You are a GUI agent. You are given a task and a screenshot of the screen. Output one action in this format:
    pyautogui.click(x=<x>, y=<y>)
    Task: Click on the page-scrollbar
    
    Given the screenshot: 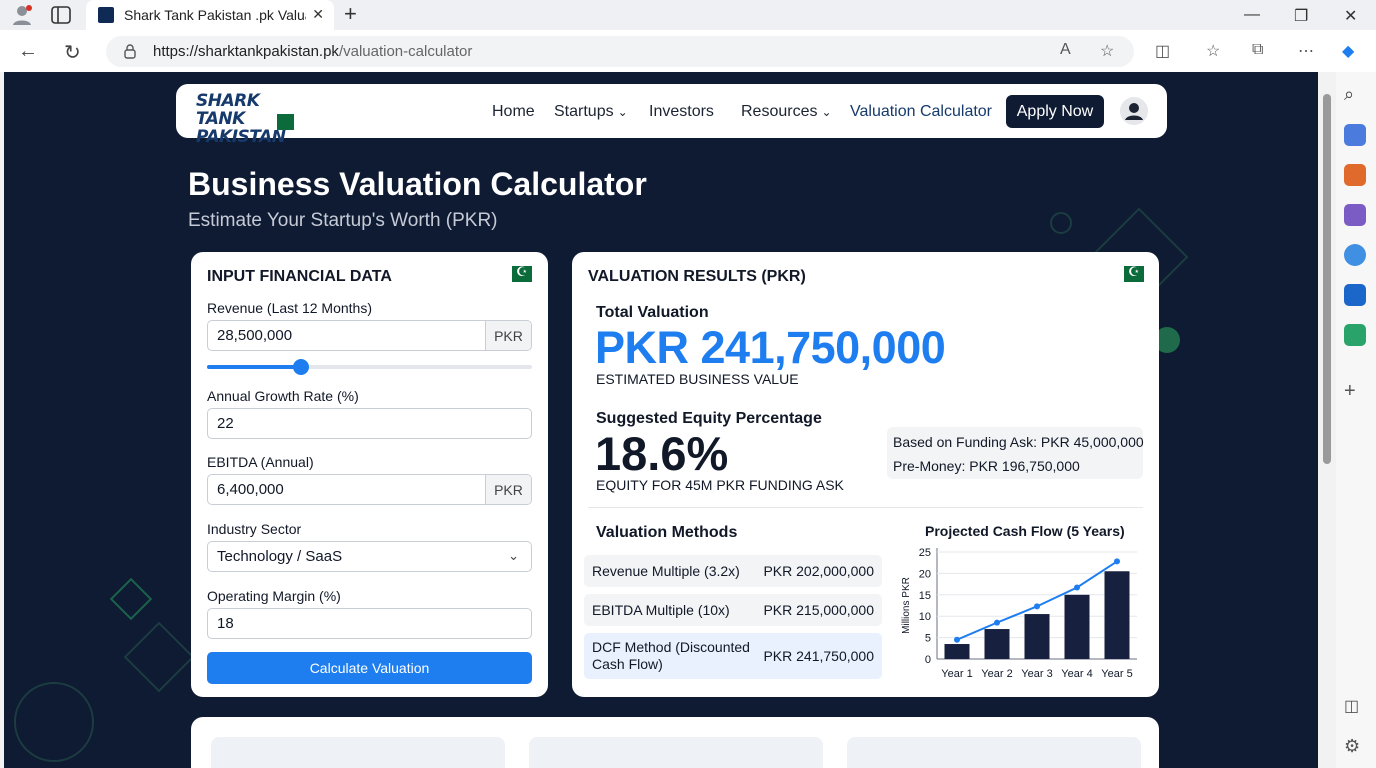 What is the action you would take?
    pyautogui.click(x=1327, y=420)
    